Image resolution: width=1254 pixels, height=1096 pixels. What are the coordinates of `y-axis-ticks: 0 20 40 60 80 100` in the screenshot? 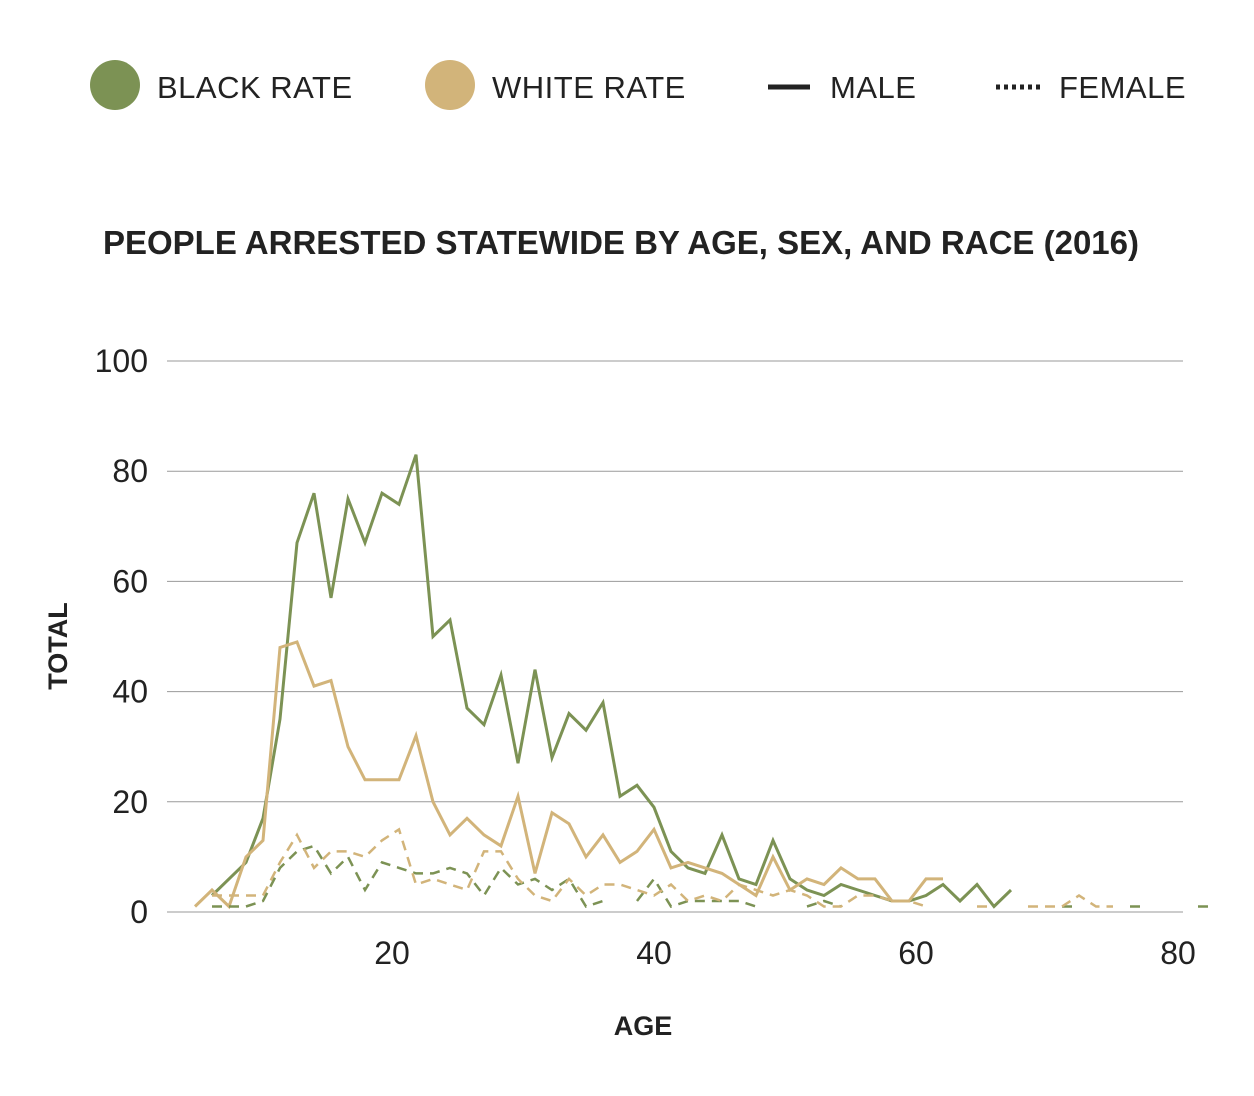 It's located at (121, 636).